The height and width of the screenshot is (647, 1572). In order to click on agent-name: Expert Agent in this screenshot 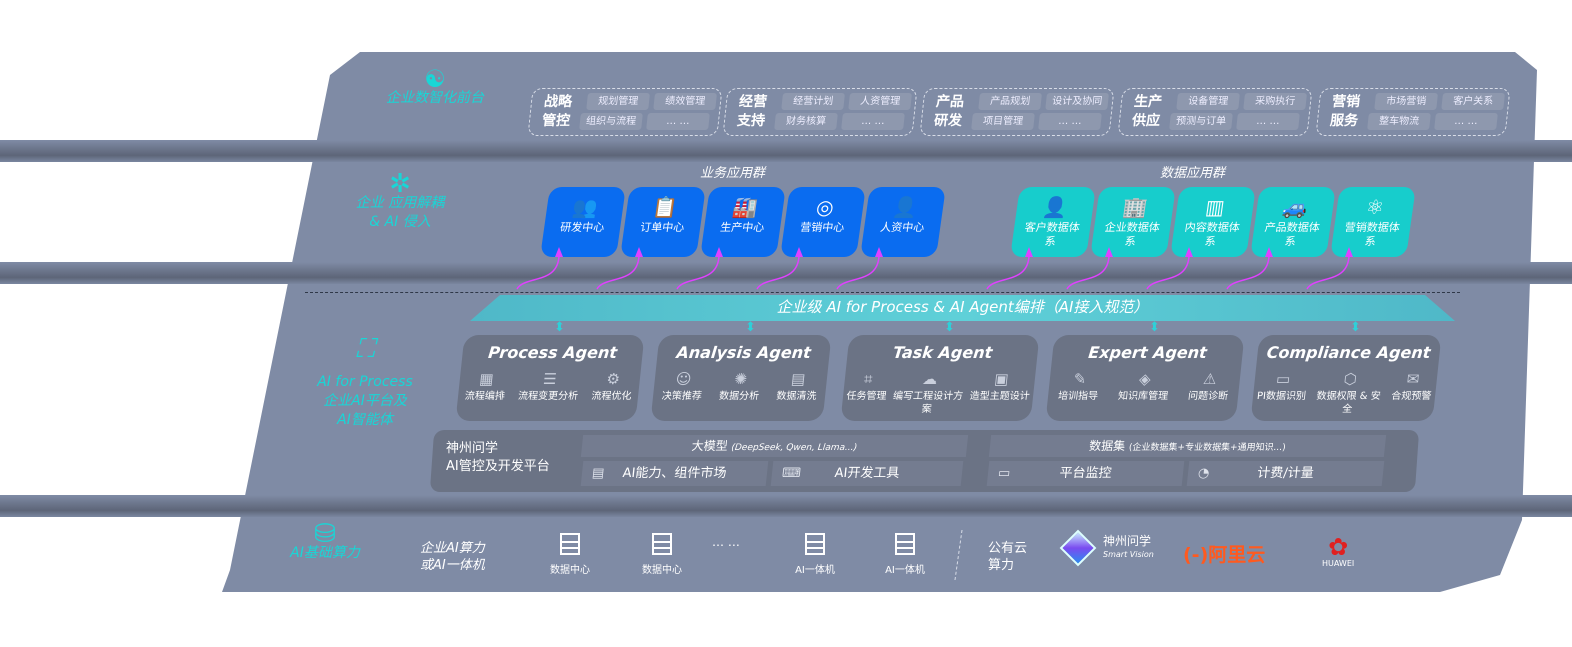, I will do `click(1147, 352)`.